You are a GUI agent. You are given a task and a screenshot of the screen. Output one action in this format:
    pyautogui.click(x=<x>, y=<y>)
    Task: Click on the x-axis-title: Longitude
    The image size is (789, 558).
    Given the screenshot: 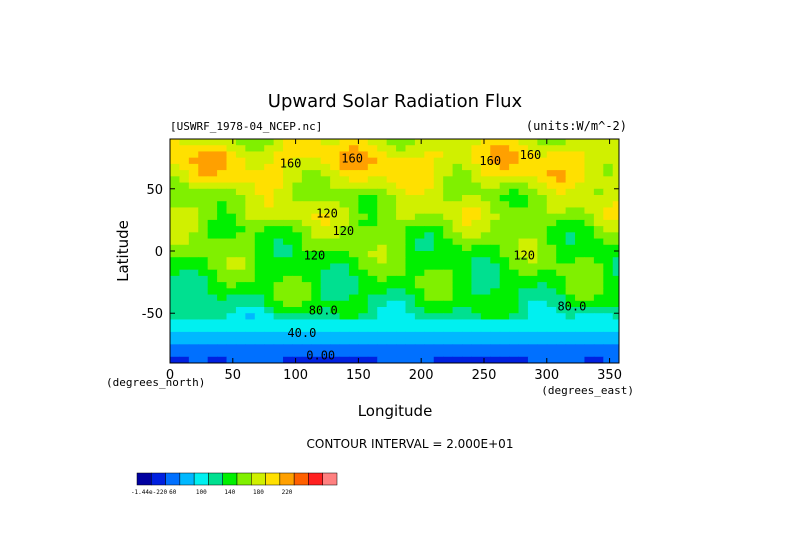 What is the action you would take?
    pyautogui.click(x=395, y=411)
    